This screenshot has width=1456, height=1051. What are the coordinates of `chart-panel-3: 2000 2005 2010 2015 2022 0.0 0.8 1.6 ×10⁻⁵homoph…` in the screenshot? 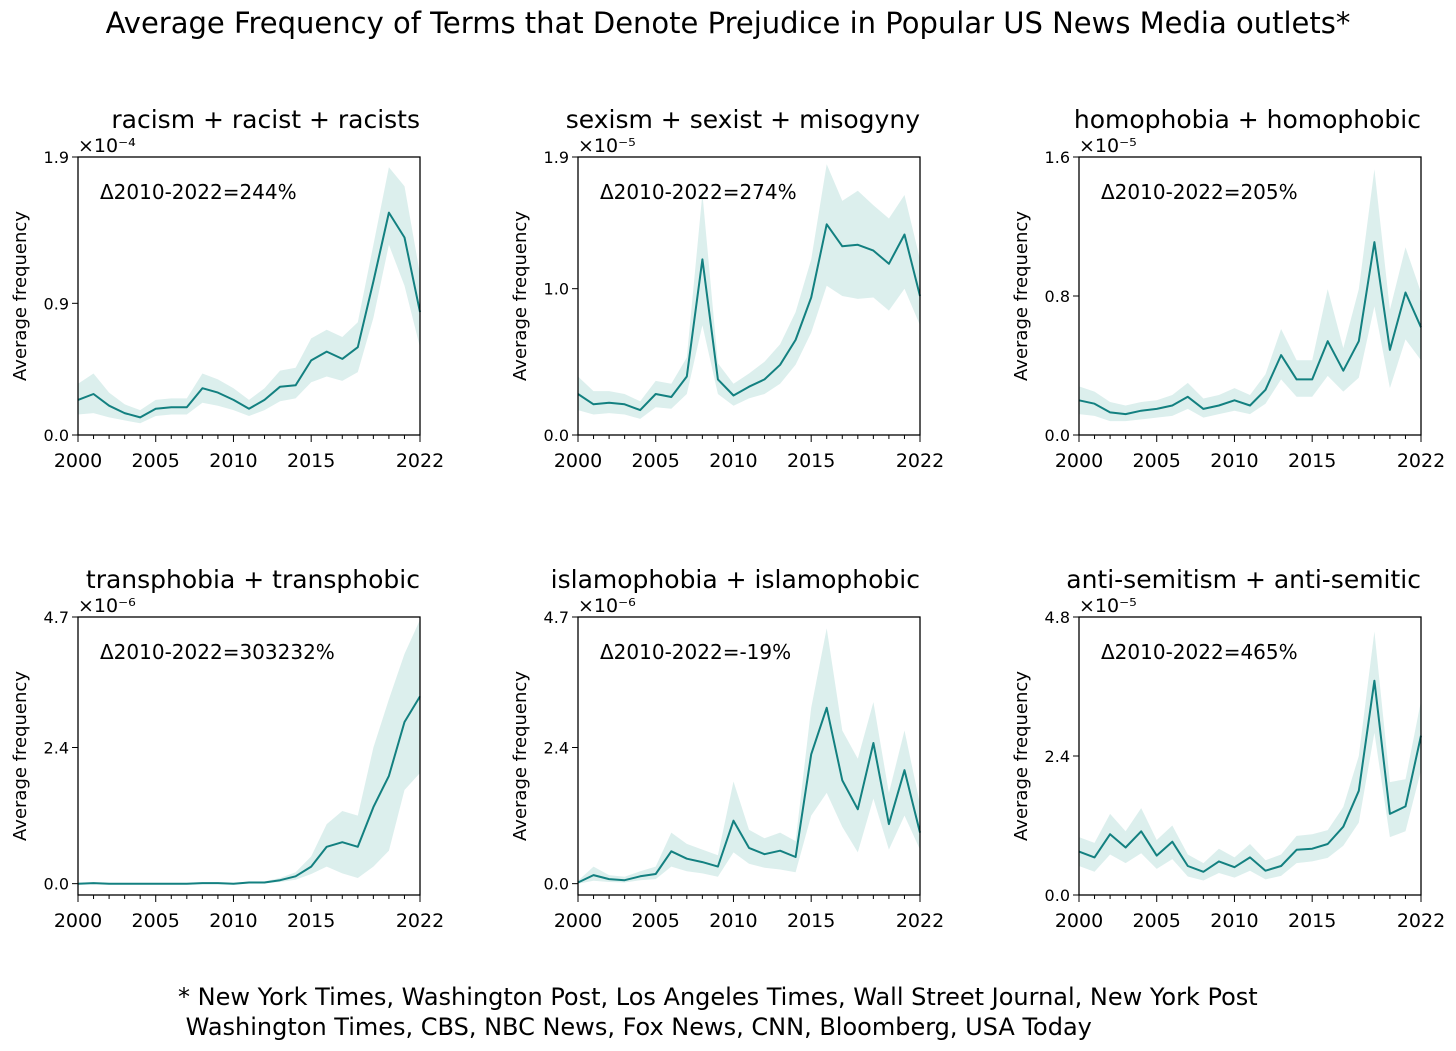 It's located at (1228, 288).